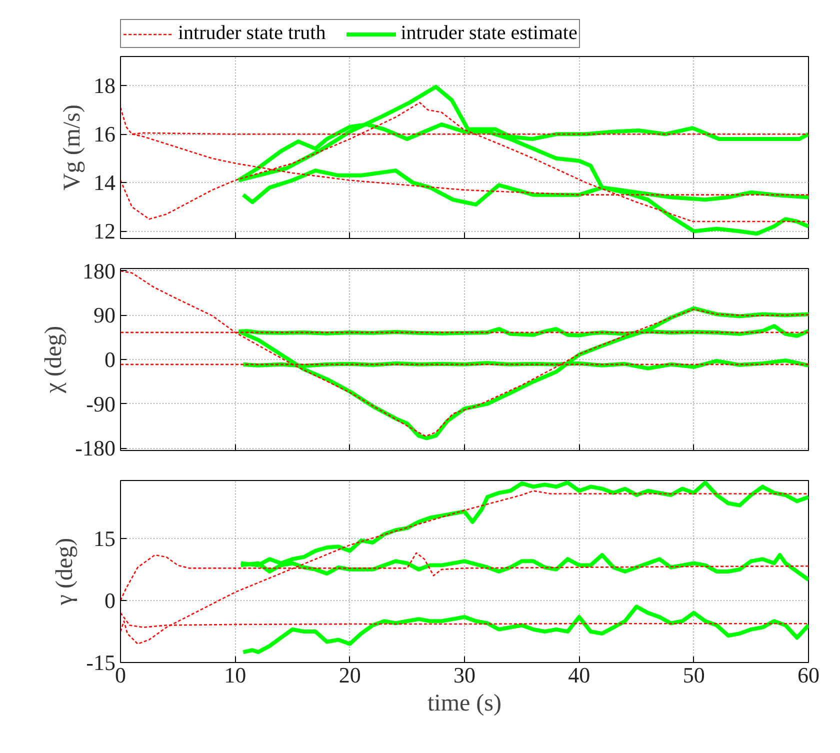 The width and height of the screenshot is (840, 753). Describe the element at coordinates (579, 675) in the screenshot. I see `x-tick-label: 40` at that location.